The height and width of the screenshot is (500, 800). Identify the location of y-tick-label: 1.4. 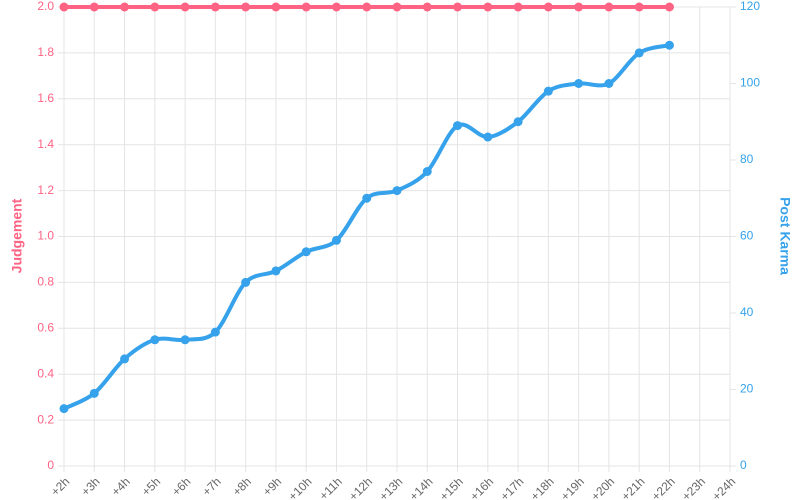
(45, 144).